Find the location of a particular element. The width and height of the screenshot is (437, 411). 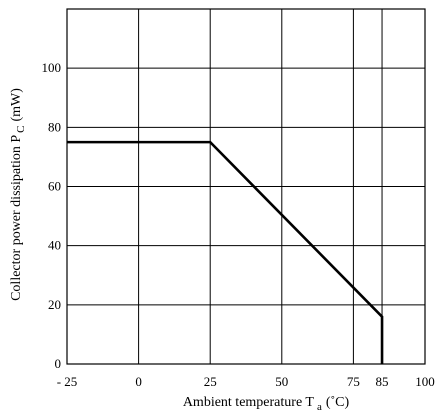

y-tick-label: 60 is located at coordinates (54, 186).